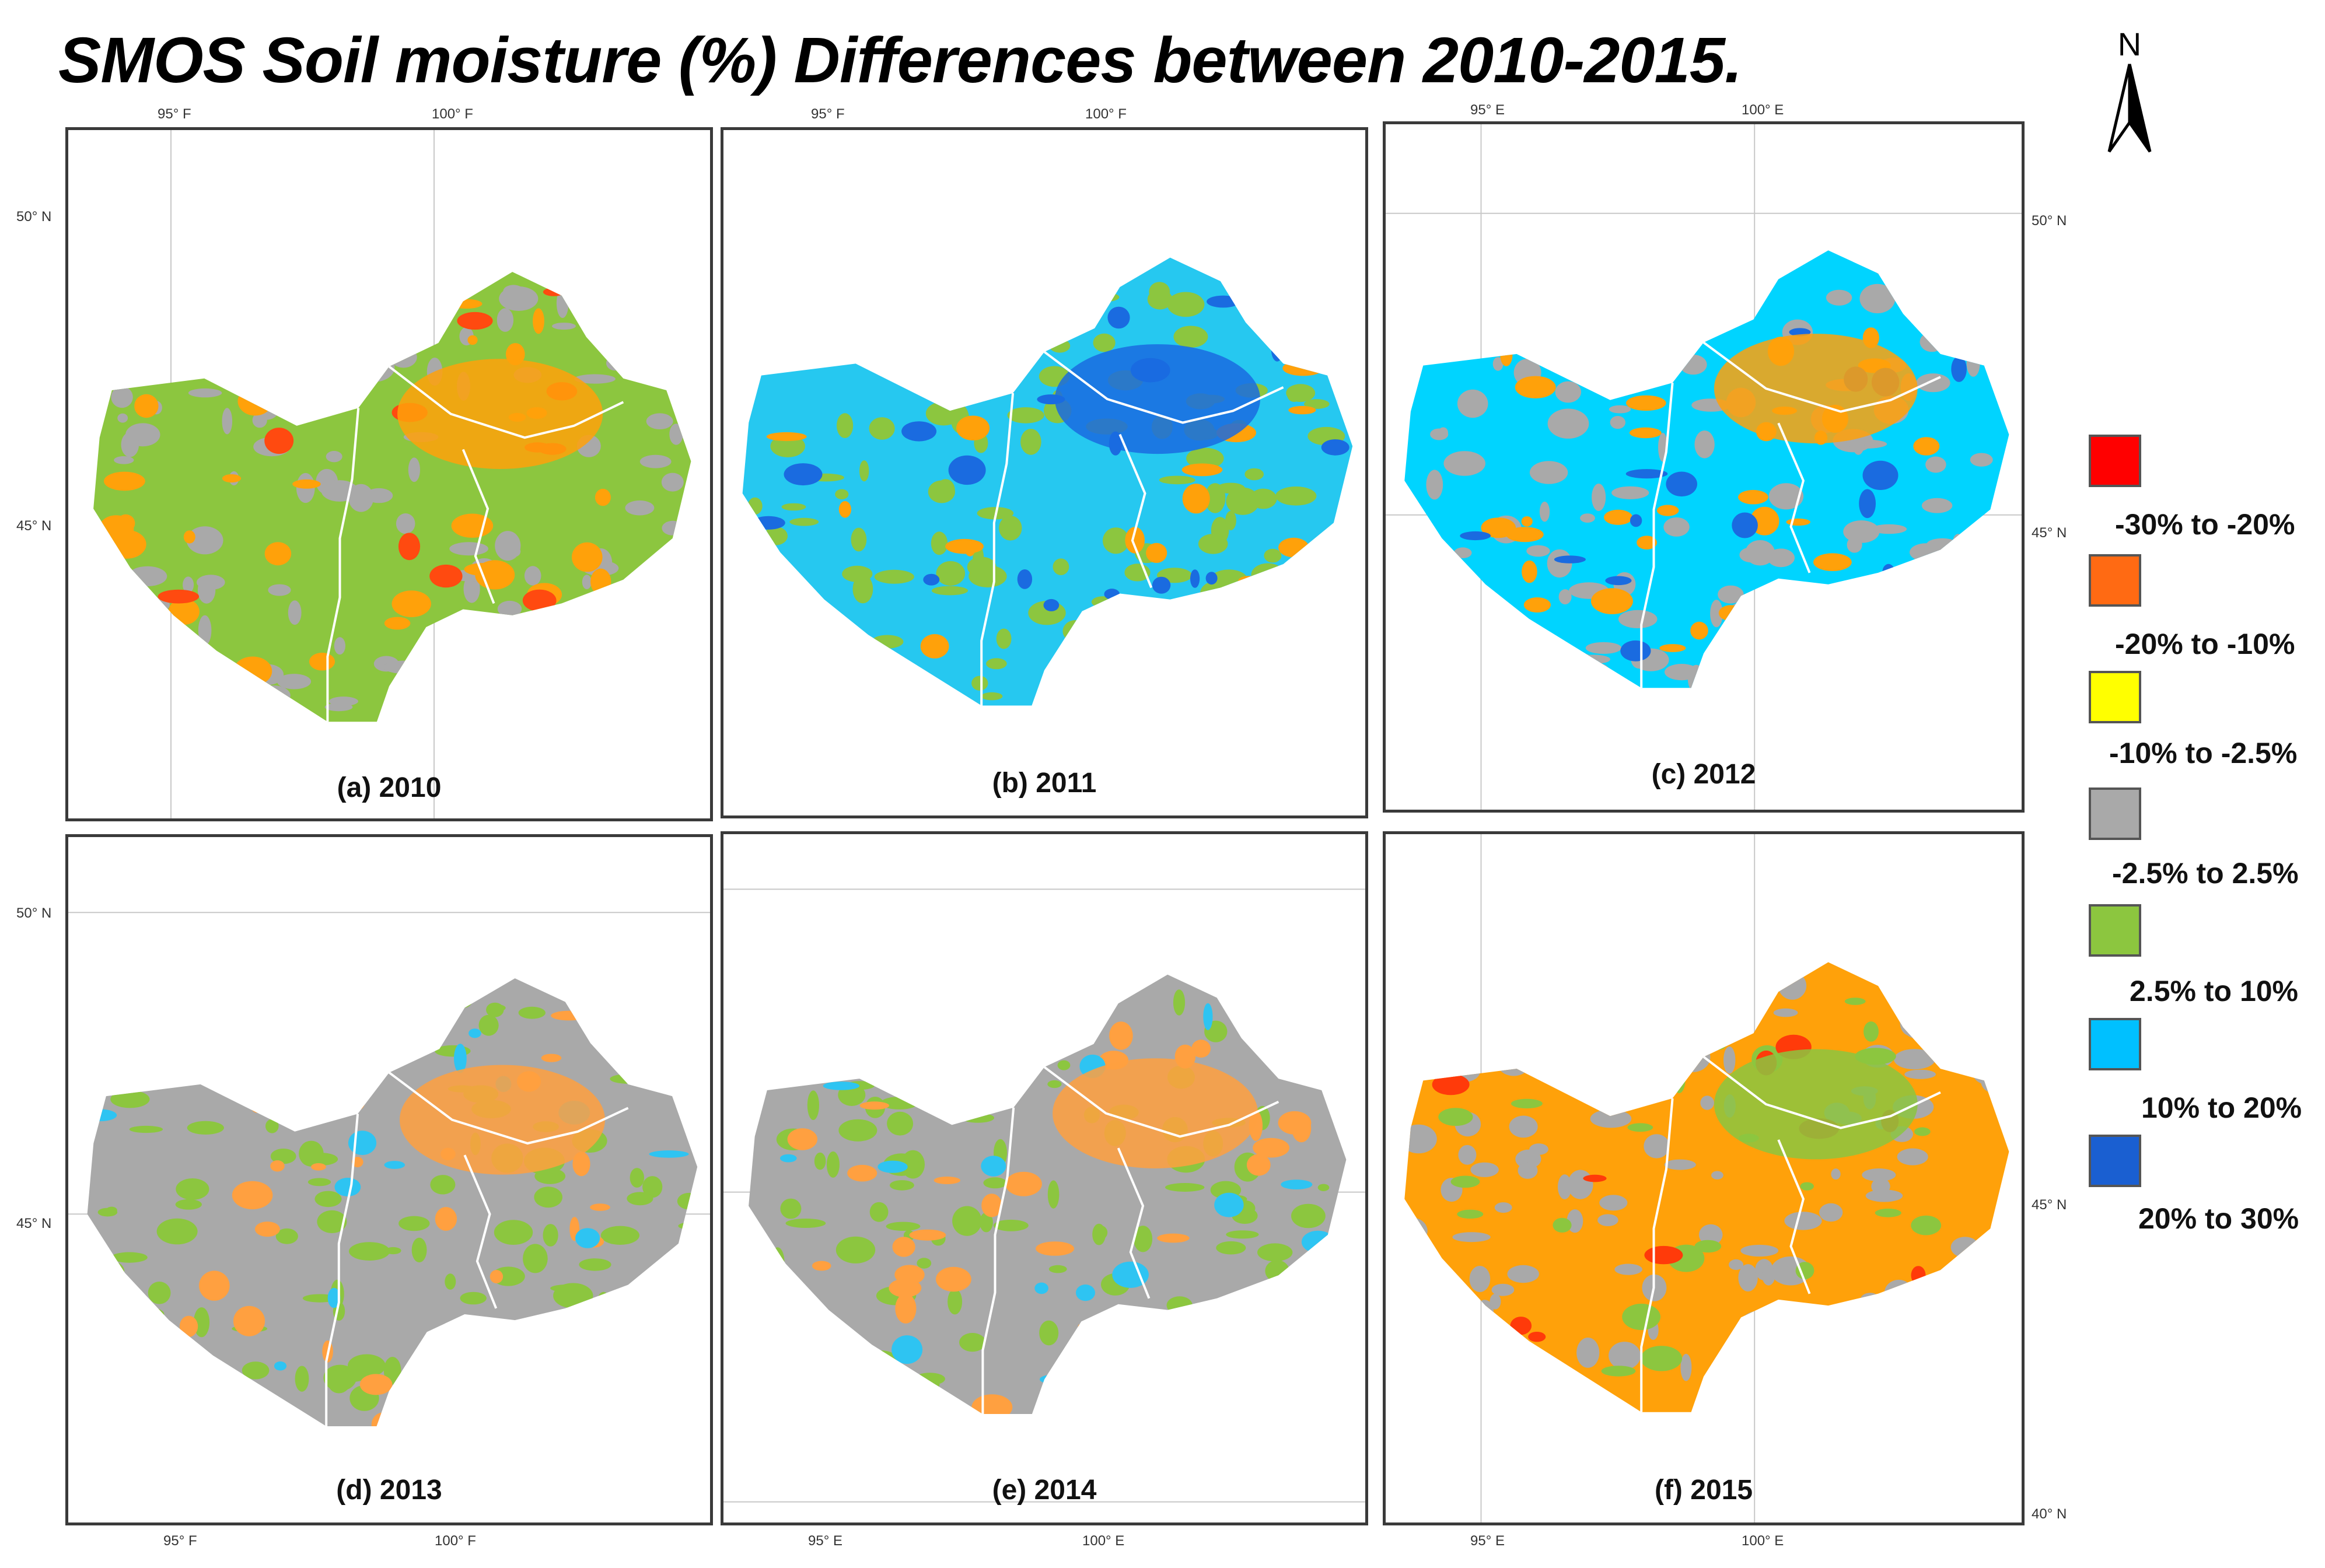 Image resolution: width=2325 pixels, height=1568 pixels. Describe the element at coordinates (389, 474) in the screenshot. I see `map-panel-2010: (a) 2010` at that location.